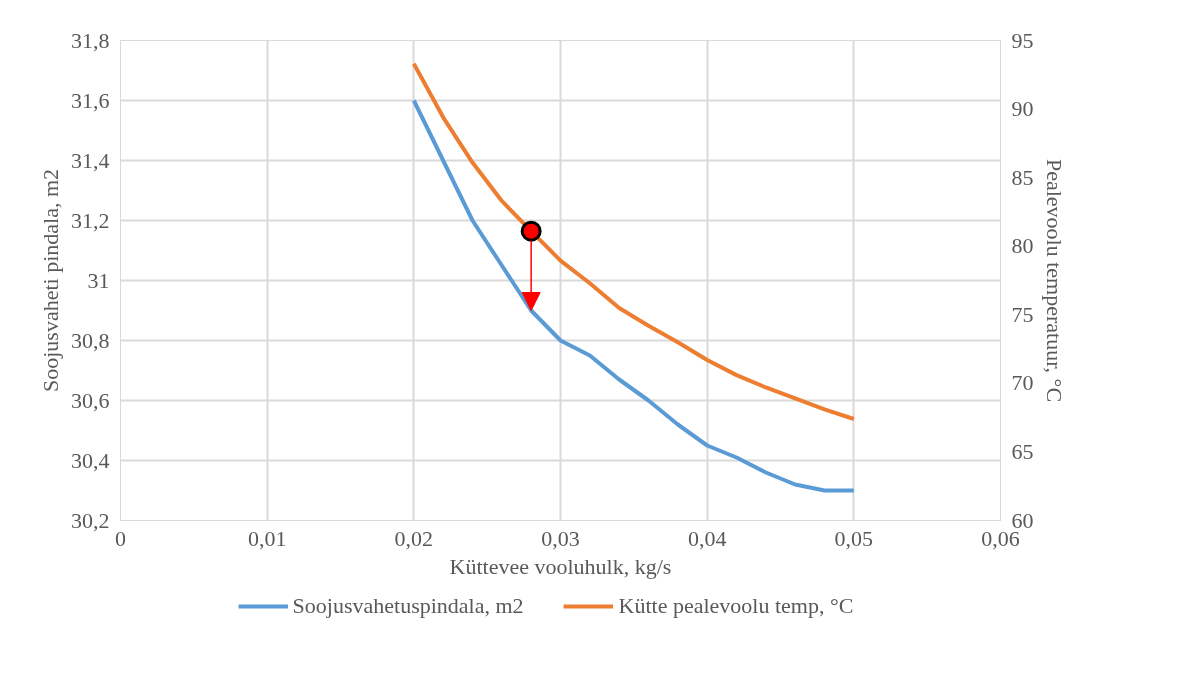 Image resolution: width=1200 pixels, height=684 pixels. I want to click on y2-tick-label: 75, so click(1022, 314).